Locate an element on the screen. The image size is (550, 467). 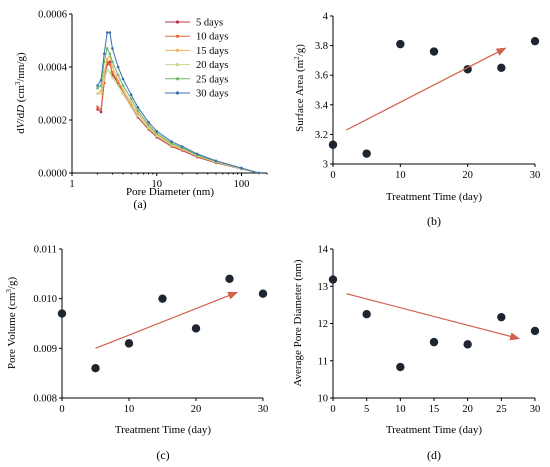
y-tick-label-a: 0.0000 is located at coordinates (52, 174).